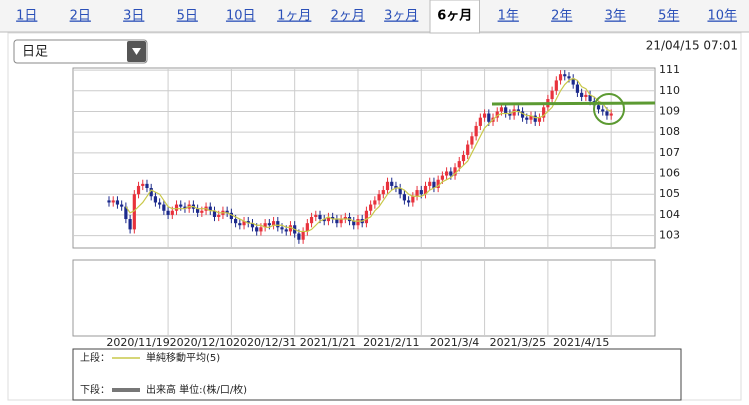 The height and width of the screenshot is (405, 749). I want to click on tab: 5年, so click(668, 16).